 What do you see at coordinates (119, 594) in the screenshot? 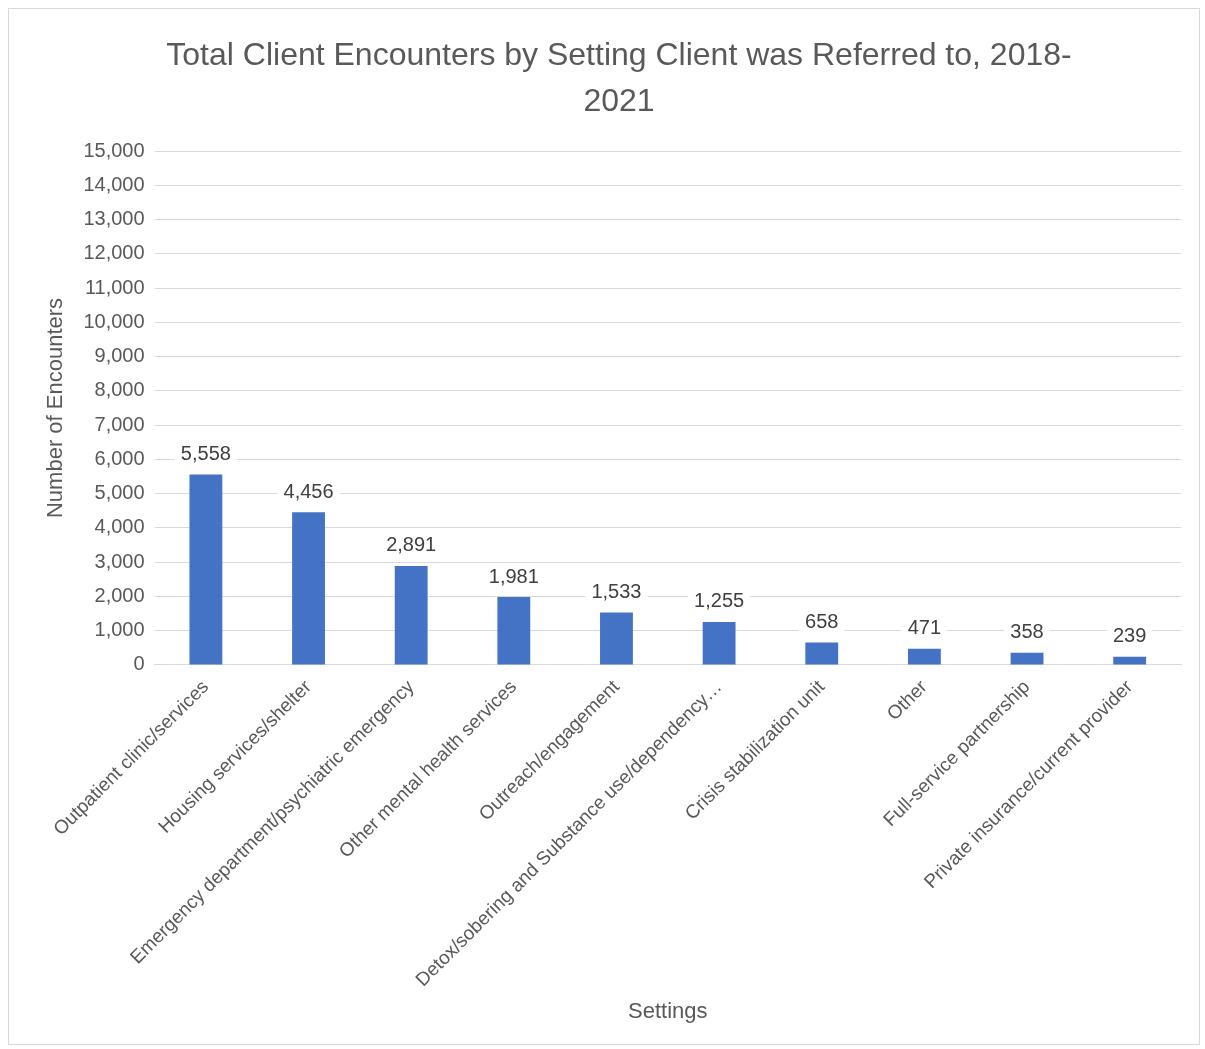
I see `y-tick-label: 2,000` at bounding box center [119, 594].